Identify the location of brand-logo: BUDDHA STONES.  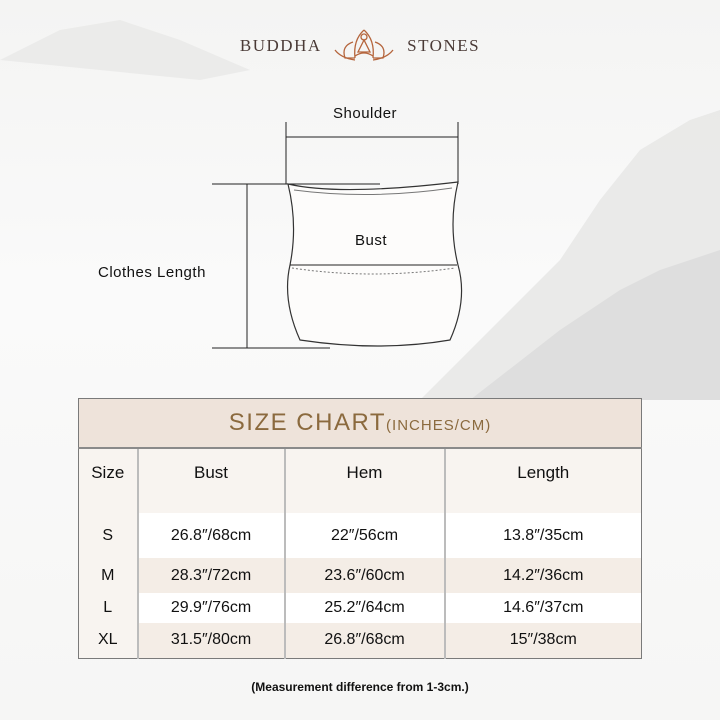
(360, 46).